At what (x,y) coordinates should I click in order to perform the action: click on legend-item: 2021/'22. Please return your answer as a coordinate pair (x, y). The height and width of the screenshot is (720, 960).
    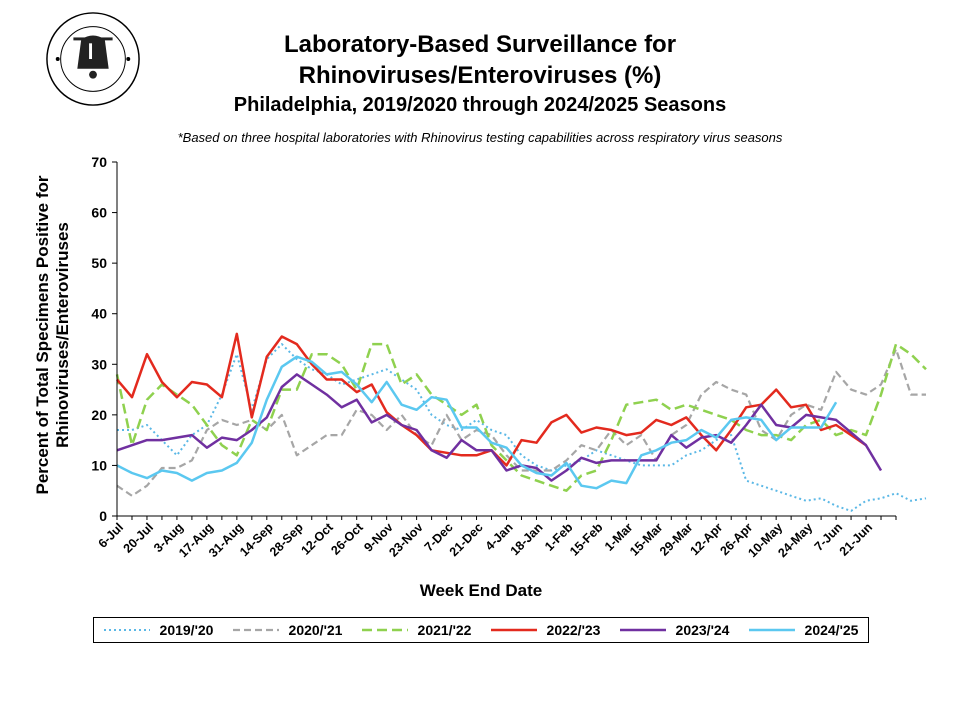
    Looking at the image, I should click on (416, 630).